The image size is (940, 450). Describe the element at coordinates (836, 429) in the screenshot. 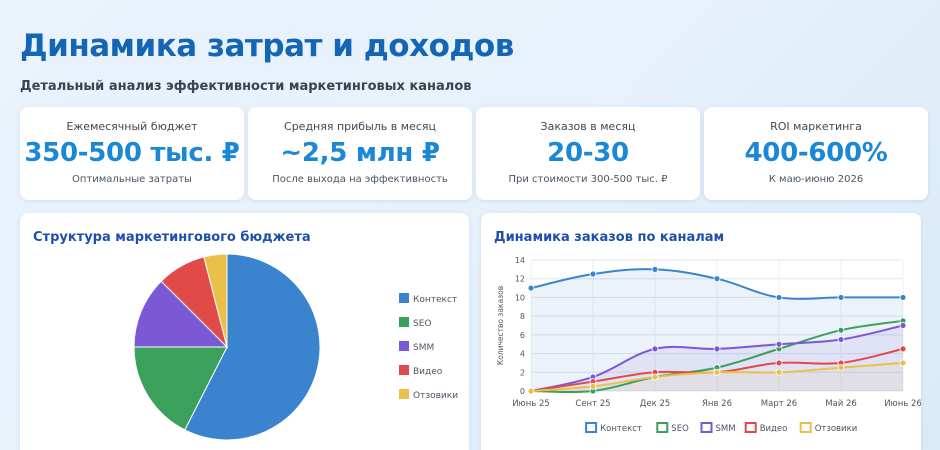

I see `line-legend-label: Отзовики` at that location.